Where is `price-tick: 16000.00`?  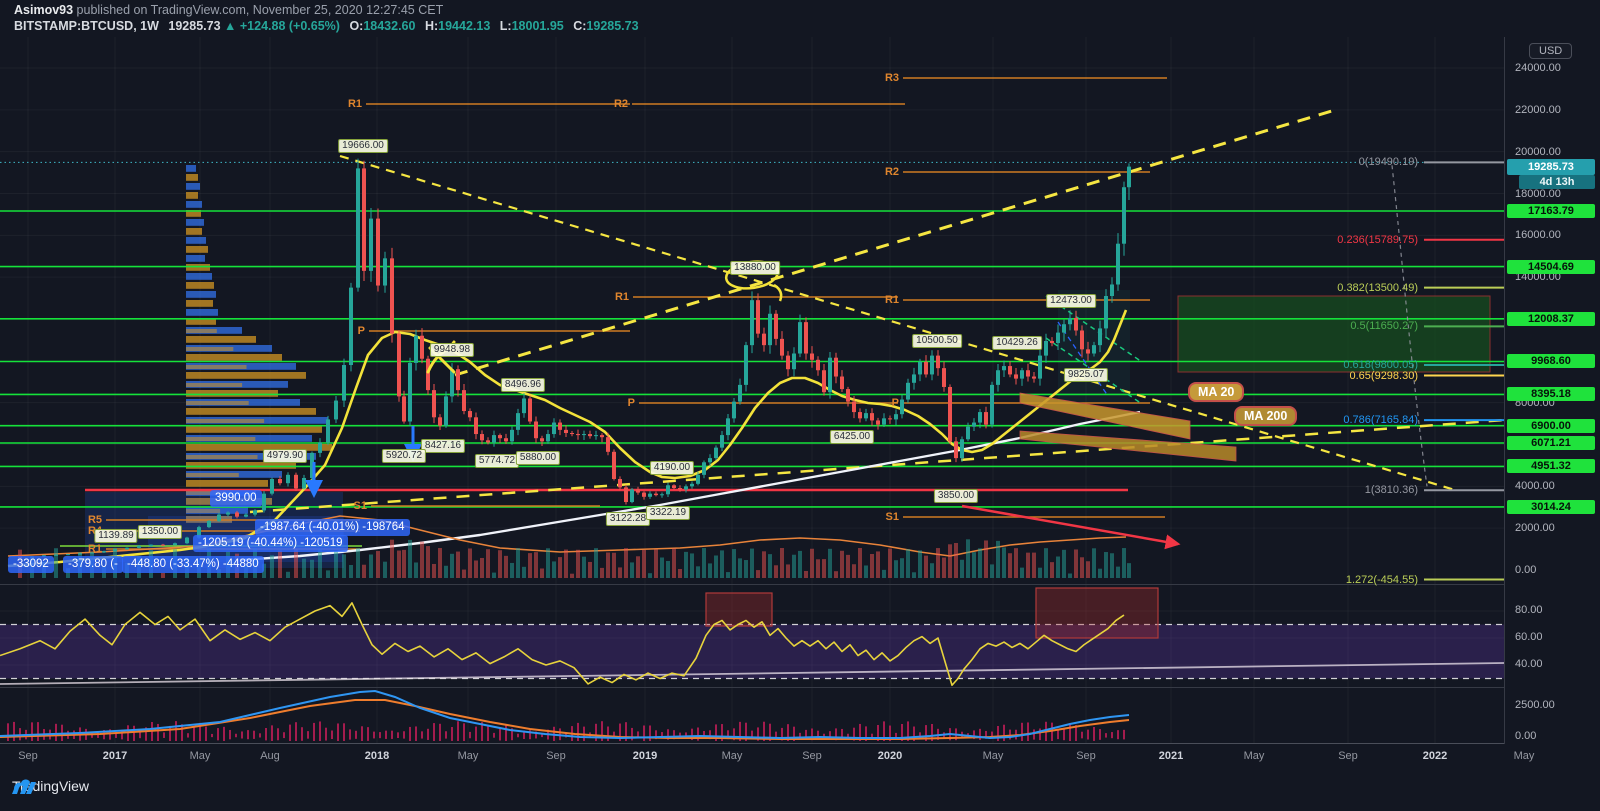
price-tick: 16000.00 is located at coordinates (1538, 235).